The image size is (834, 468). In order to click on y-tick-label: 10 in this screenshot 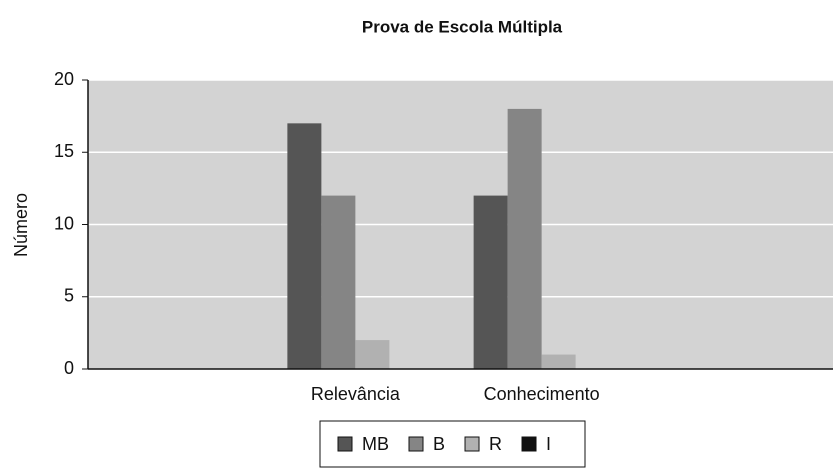, I will do `click(64, 223)`.